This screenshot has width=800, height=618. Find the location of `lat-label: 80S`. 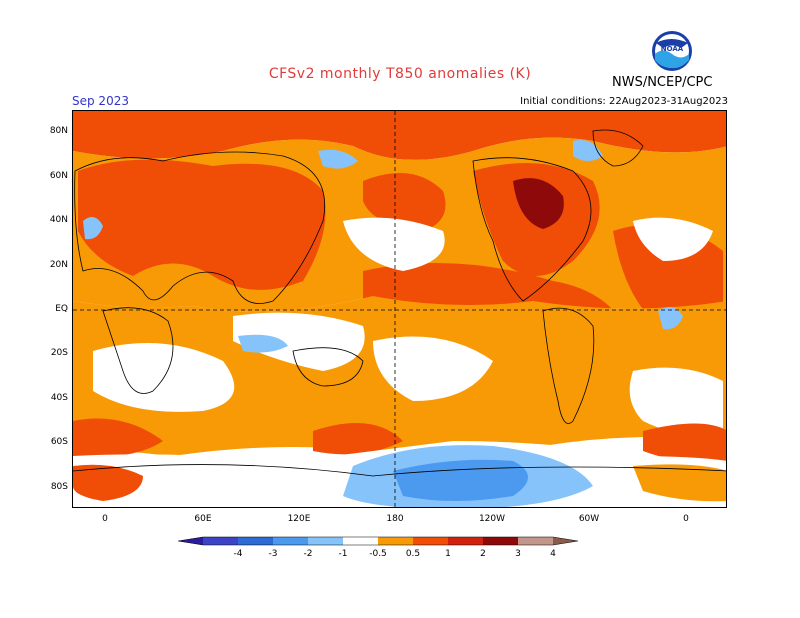

lat-label: 80S is located at coordinates (59, 487).